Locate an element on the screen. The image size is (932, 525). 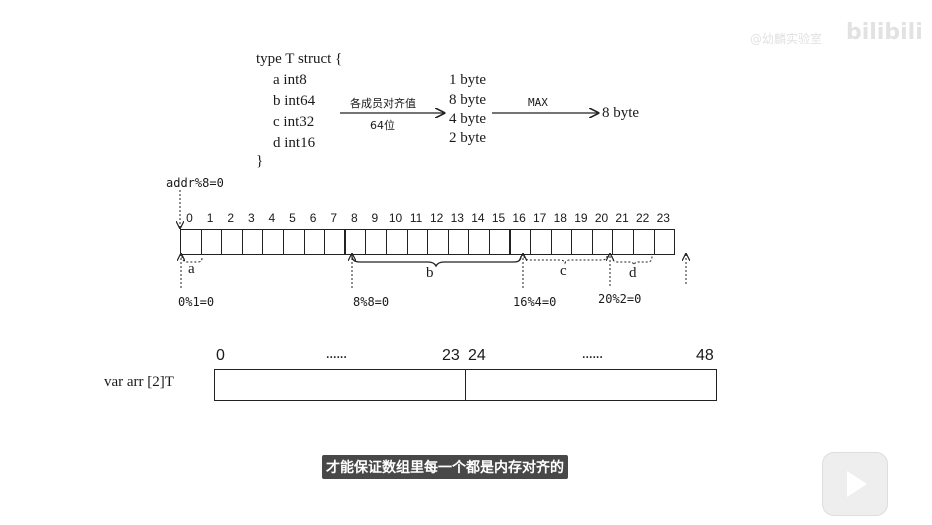
array-label: var arr [2]T is located at coordinates (139, 382).